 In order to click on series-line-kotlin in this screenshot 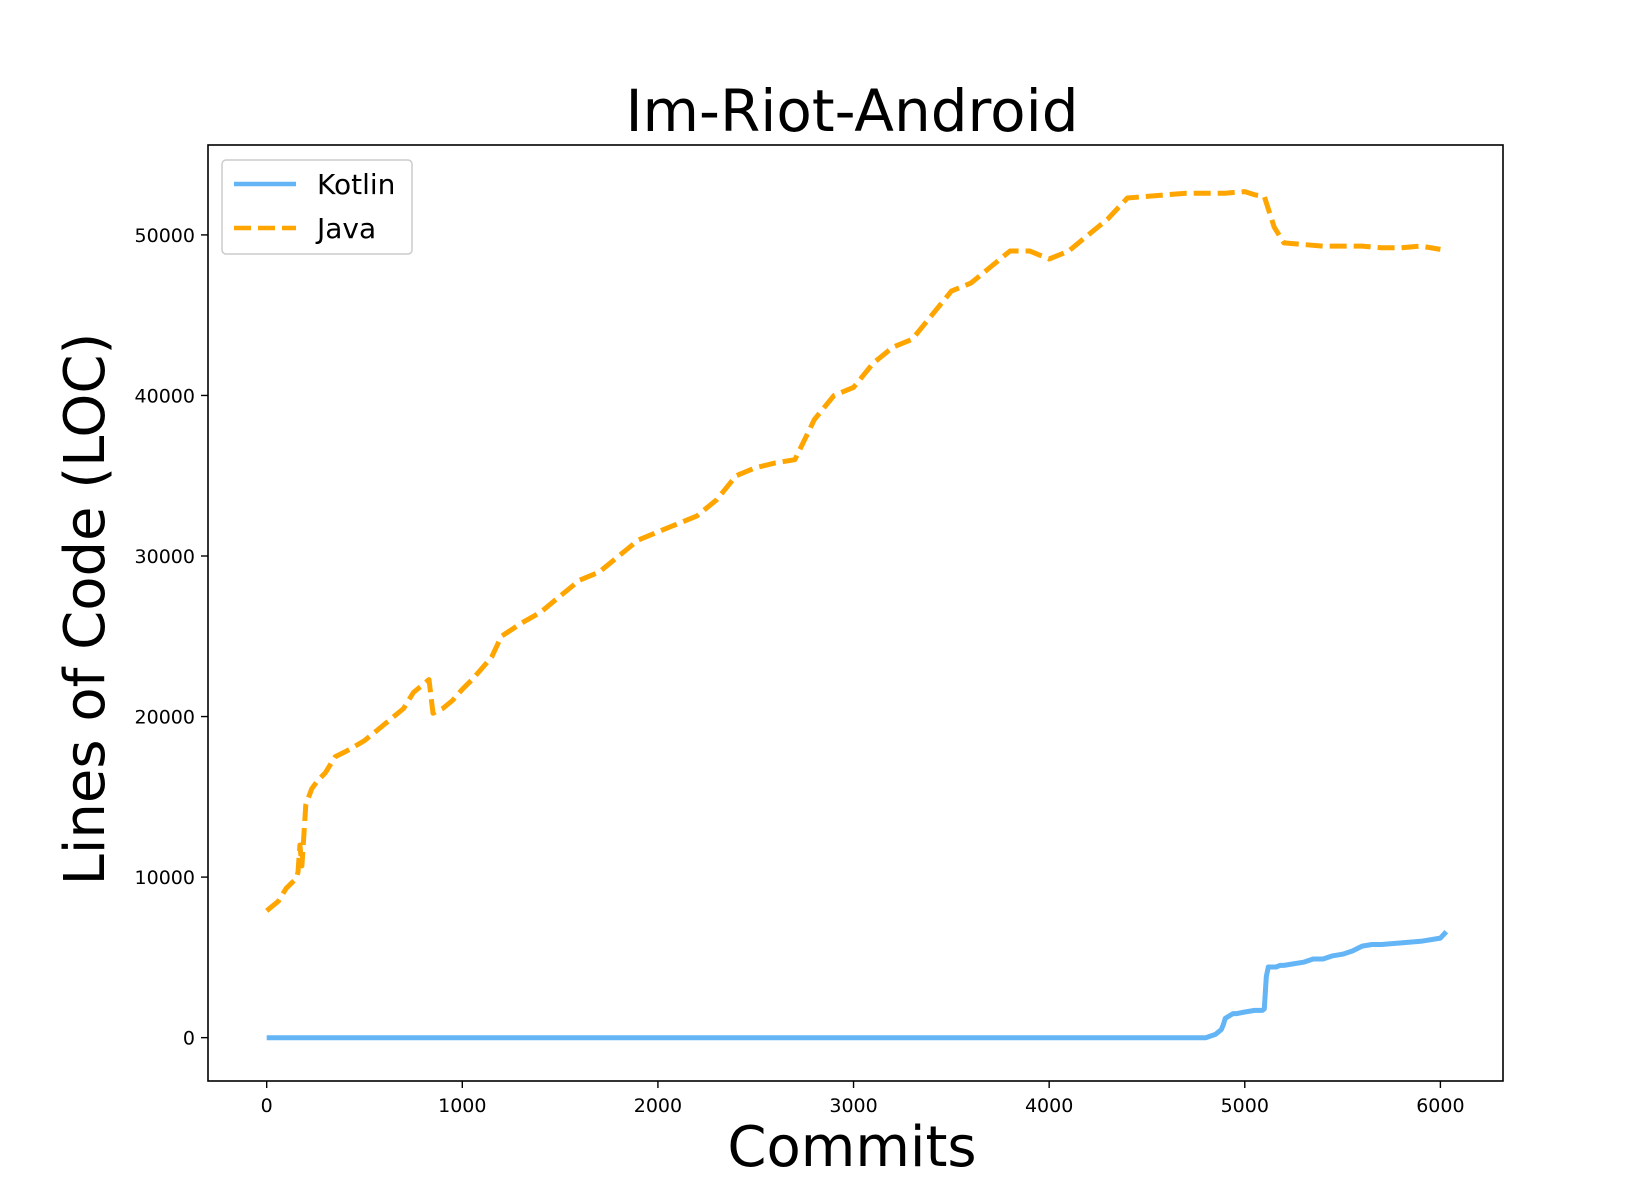, I will do `click(857, 985)`.